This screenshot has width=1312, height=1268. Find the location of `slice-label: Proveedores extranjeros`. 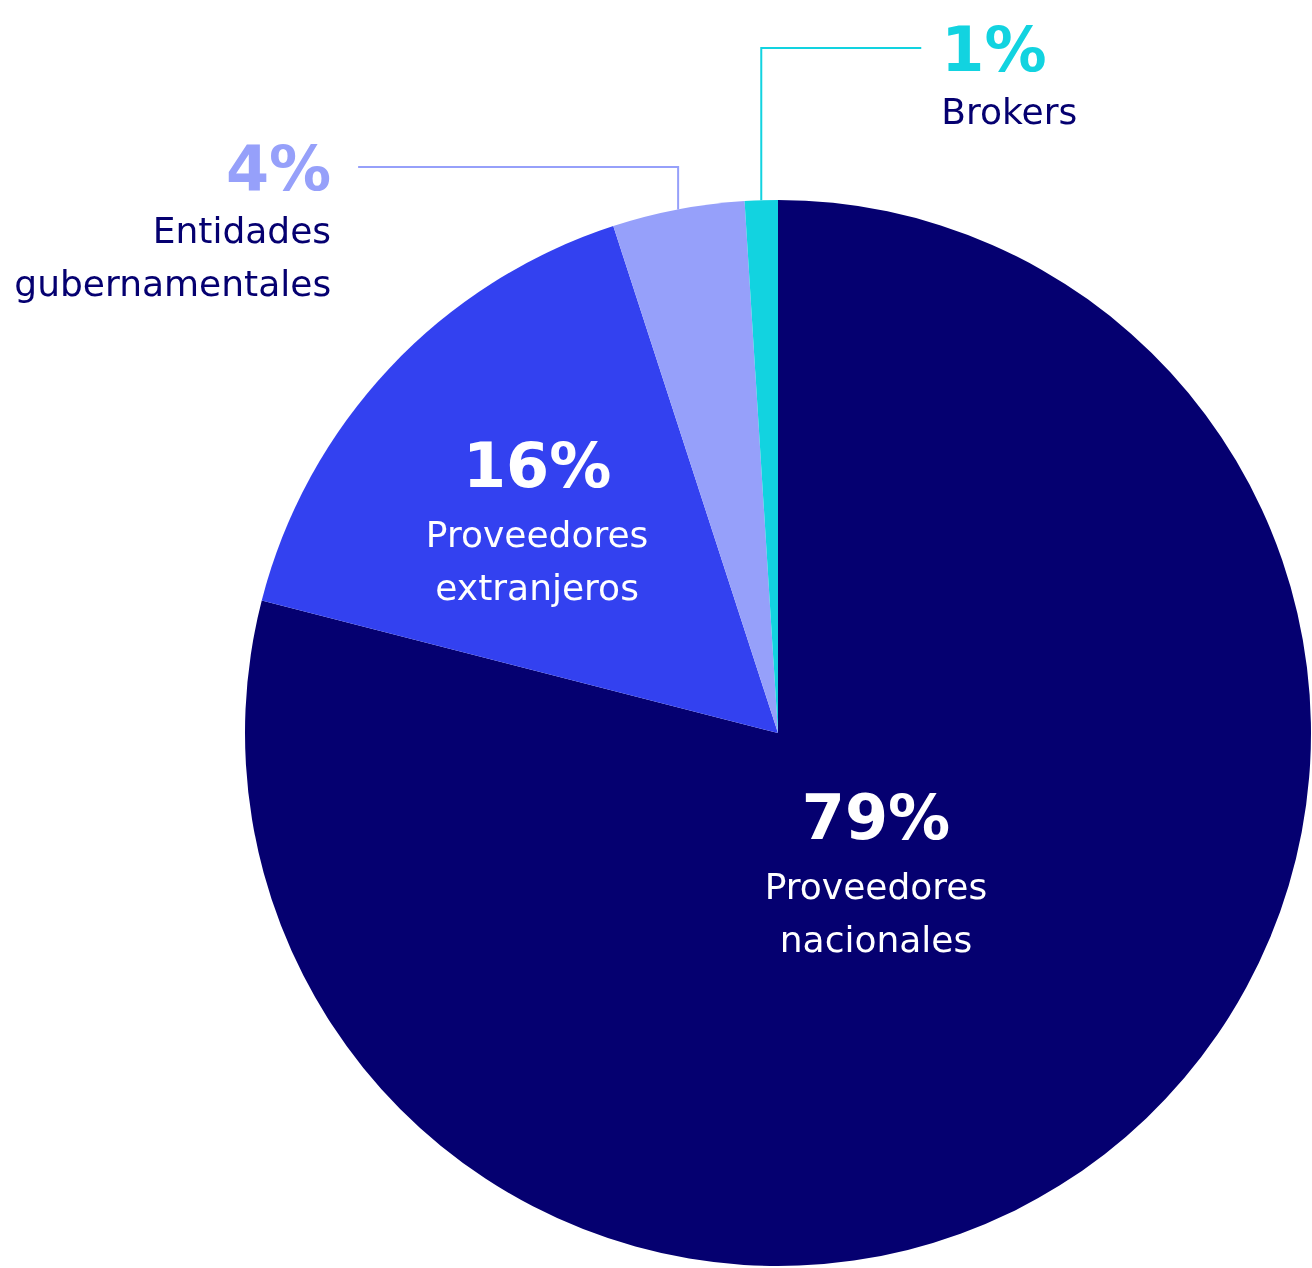

slice-label: Proveedores extranjeros is located at coordinates (537, 560).